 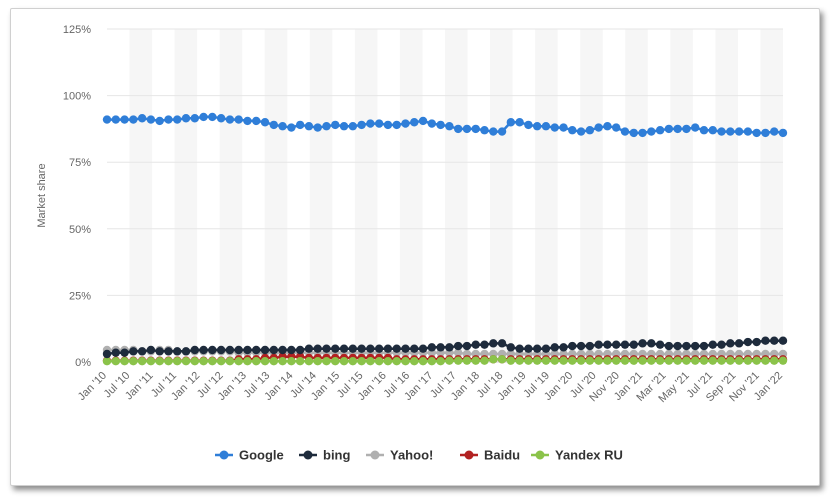 I want to click on legend-item: Yandex RU, so click(x=577, y=455).